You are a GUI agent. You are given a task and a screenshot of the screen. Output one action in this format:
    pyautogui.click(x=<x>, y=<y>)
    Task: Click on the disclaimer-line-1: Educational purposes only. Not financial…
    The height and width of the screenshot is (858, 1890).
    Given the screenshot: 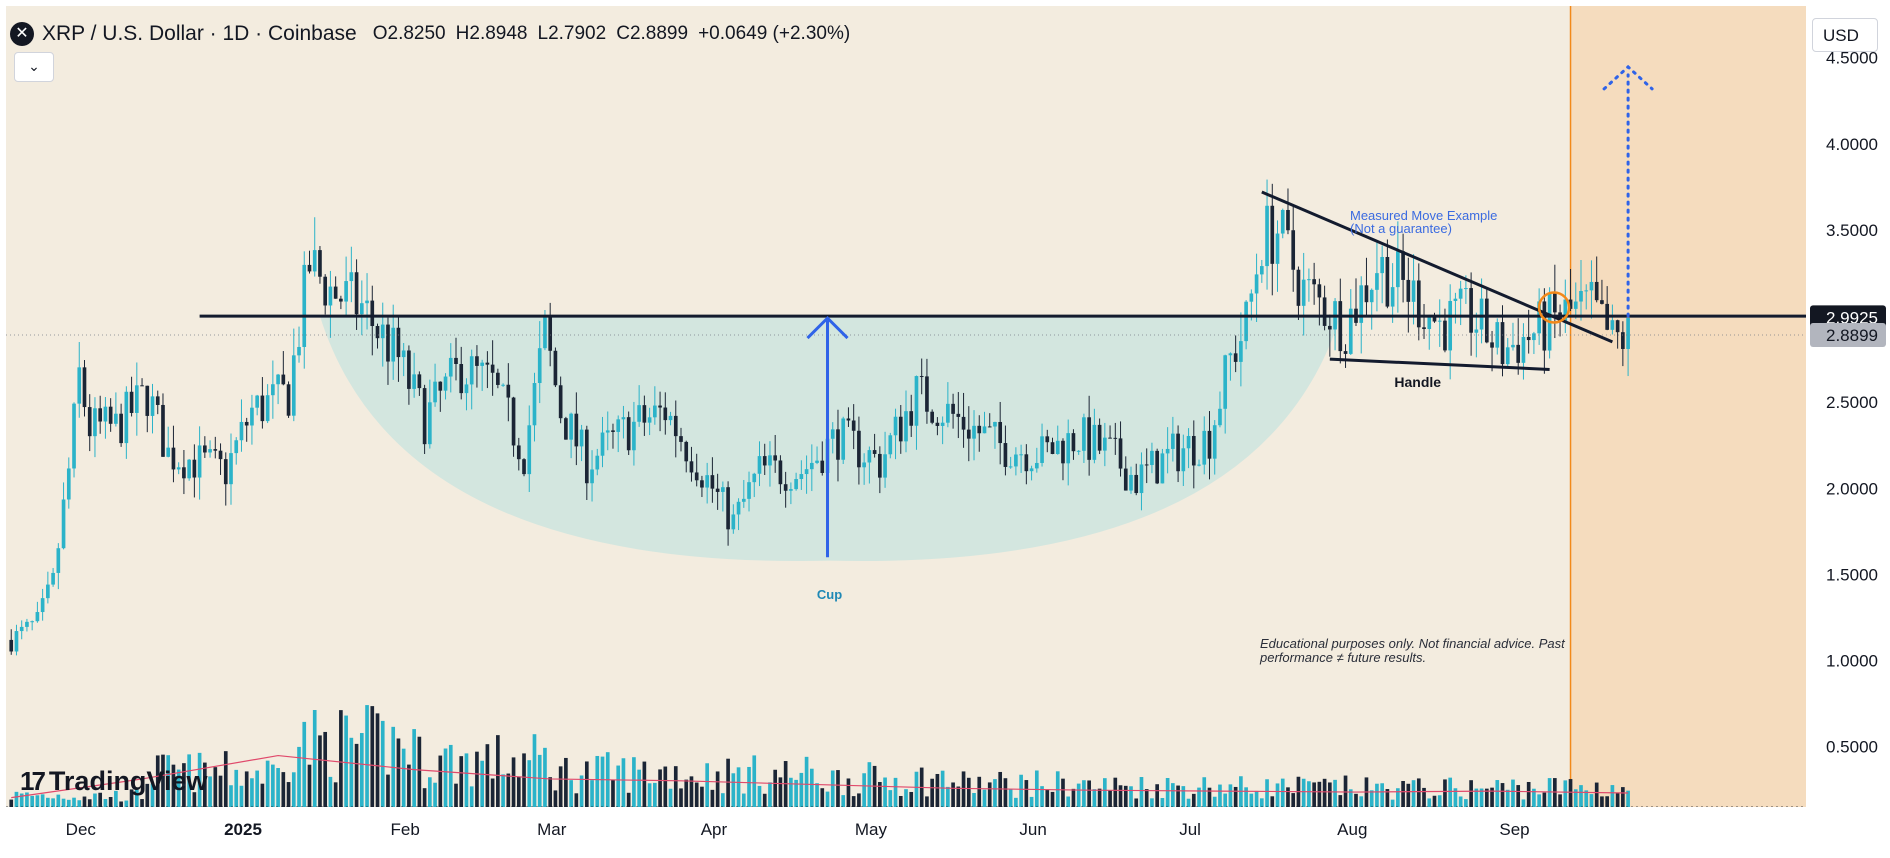 What is the action you would take?
    pyautogui.click(x=1413, y=643)
    